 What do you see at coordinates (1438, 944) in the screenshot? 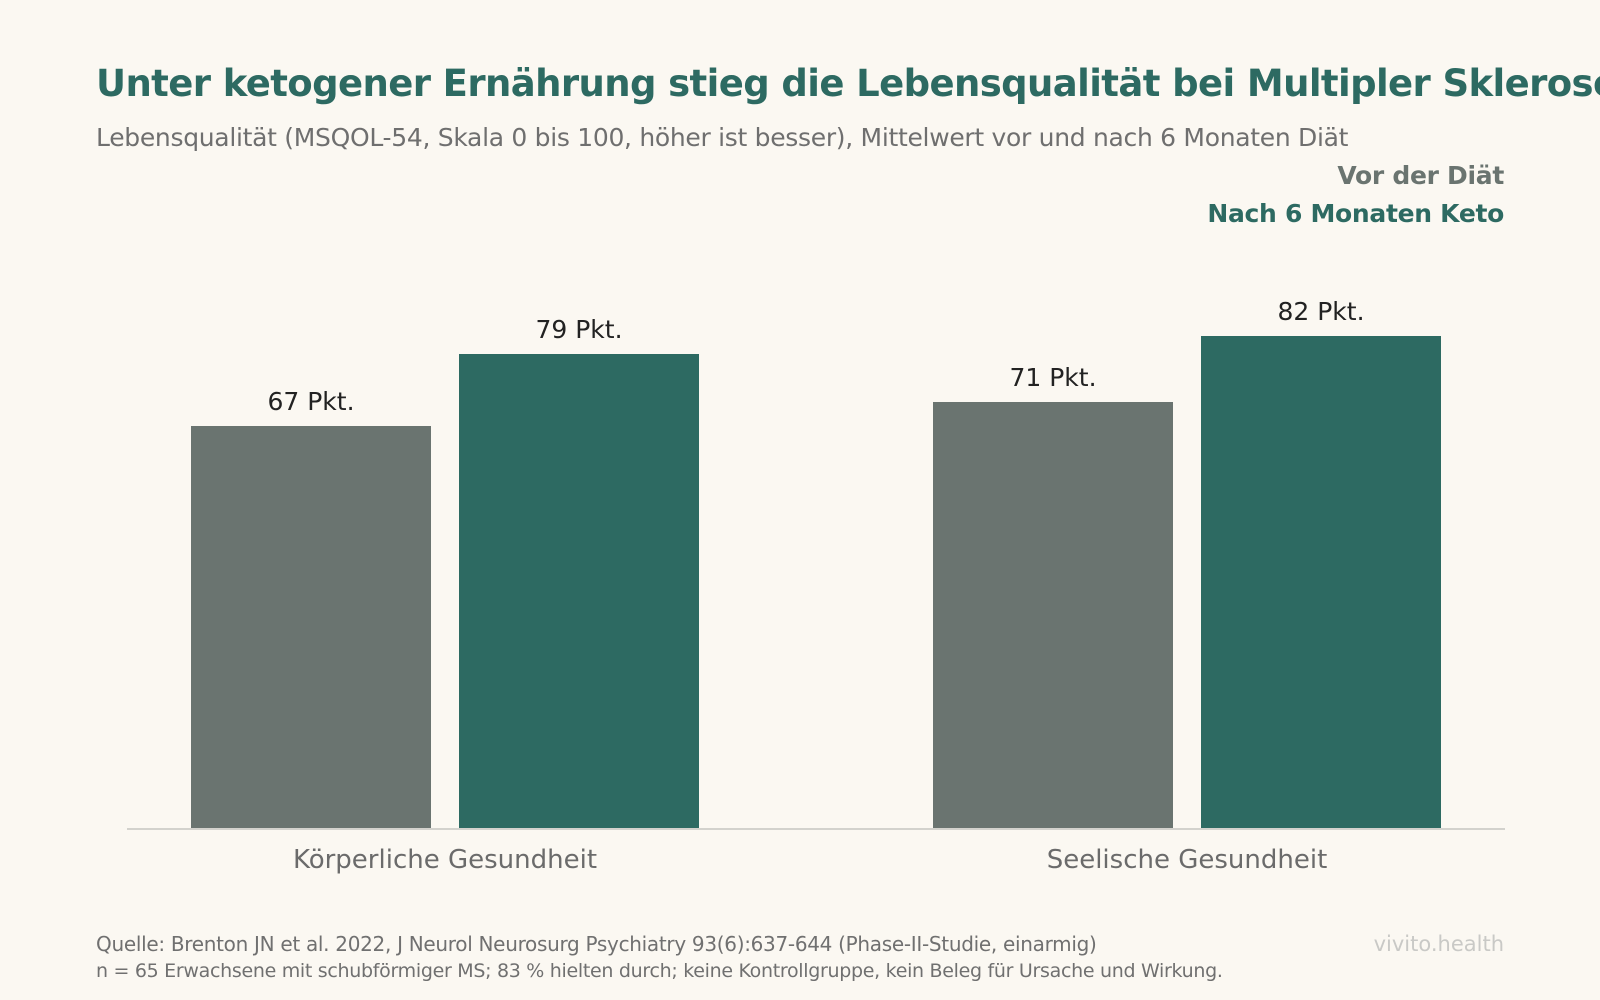
I see `brand-watermark: vivito.health` at bounding box center [1438, 944].